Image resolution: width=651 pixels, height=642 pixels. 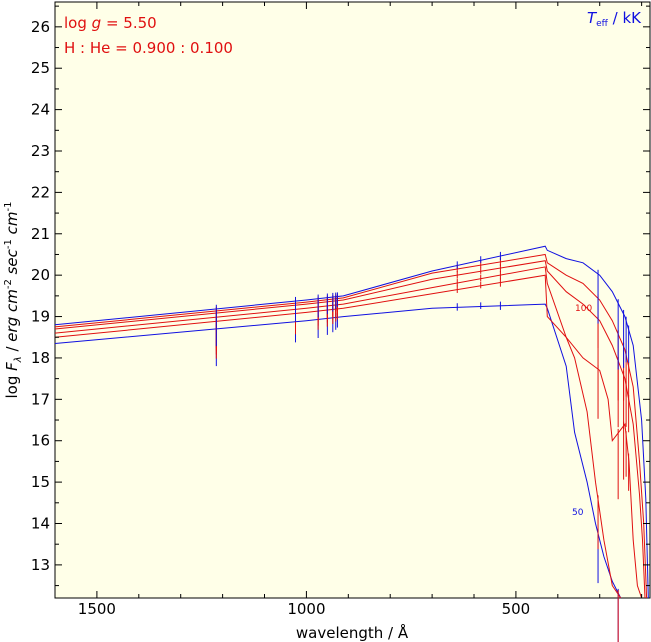 I want to click on composition-annotation: H : He = 0.900 : 0.100, so click(x=148, y=48).